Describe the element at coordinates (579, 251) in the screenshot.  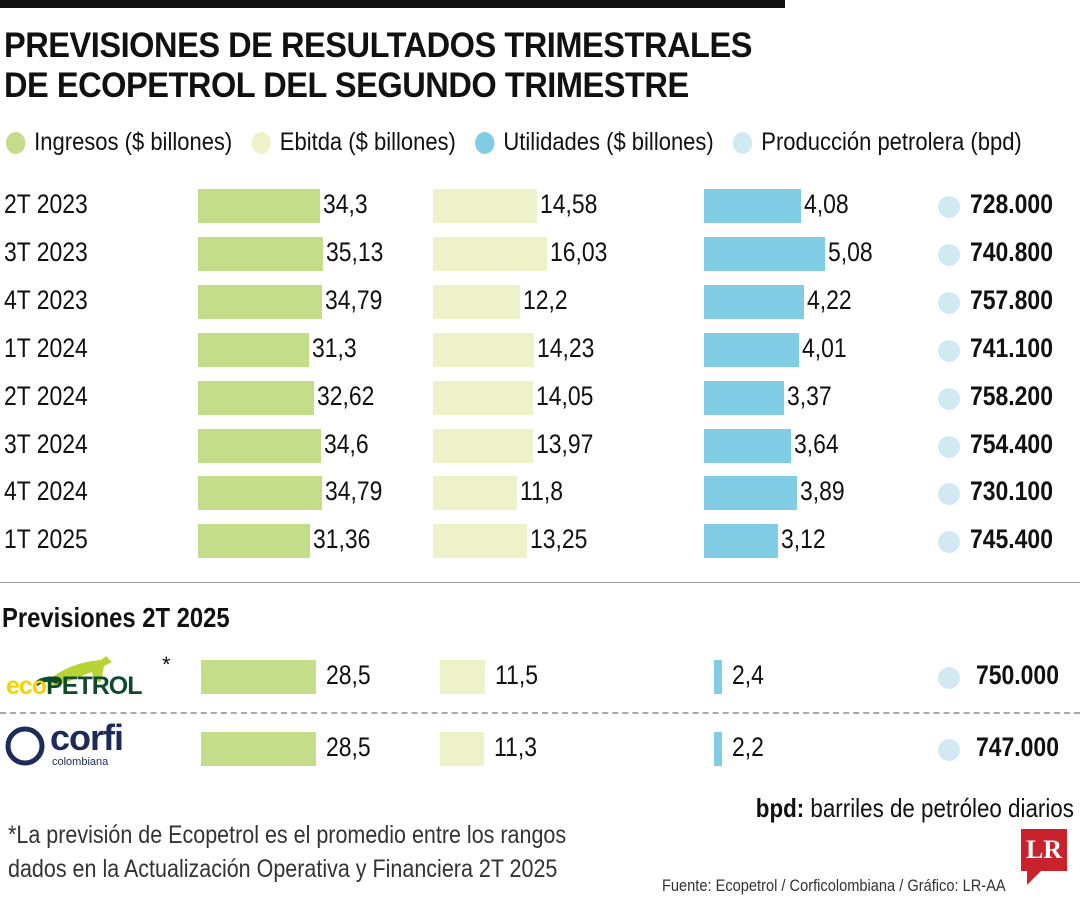
I see `value-ebitda: 16,03` at that location.